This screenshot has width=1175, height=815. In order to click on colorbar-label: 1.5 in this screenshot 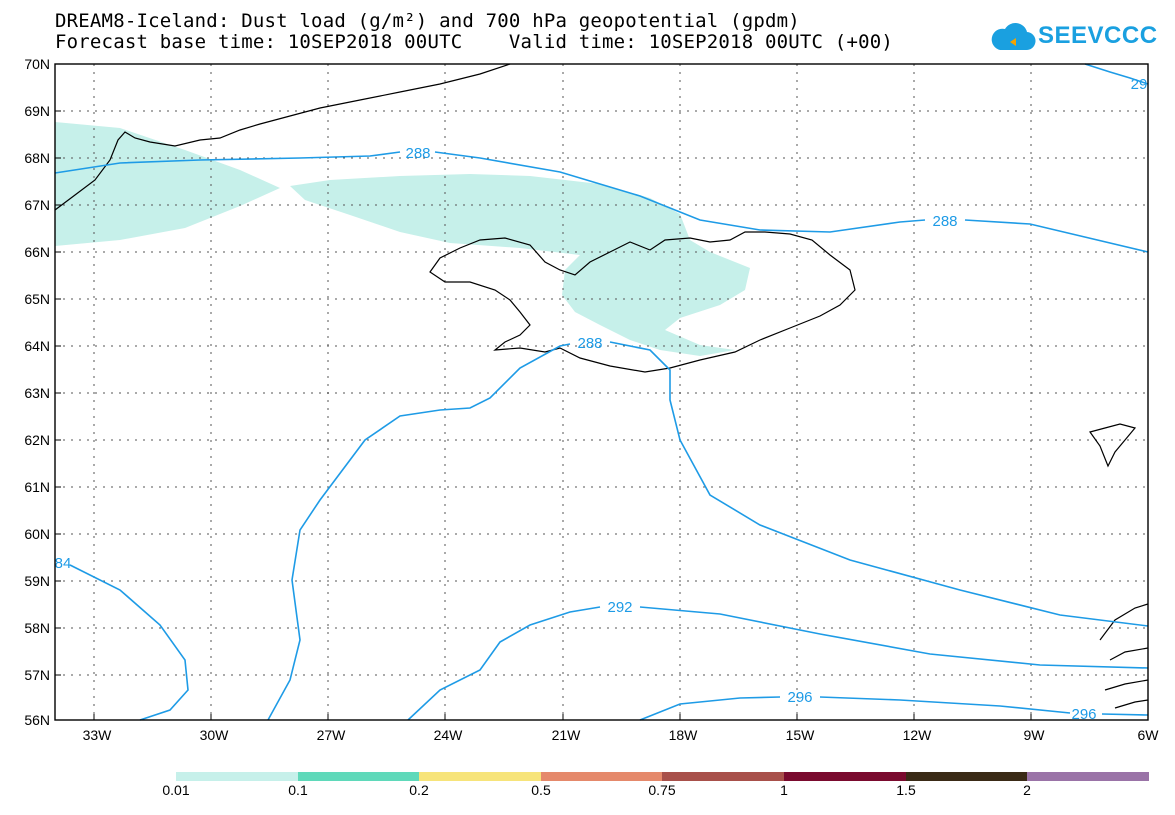, I will do `click(906, 790)`.